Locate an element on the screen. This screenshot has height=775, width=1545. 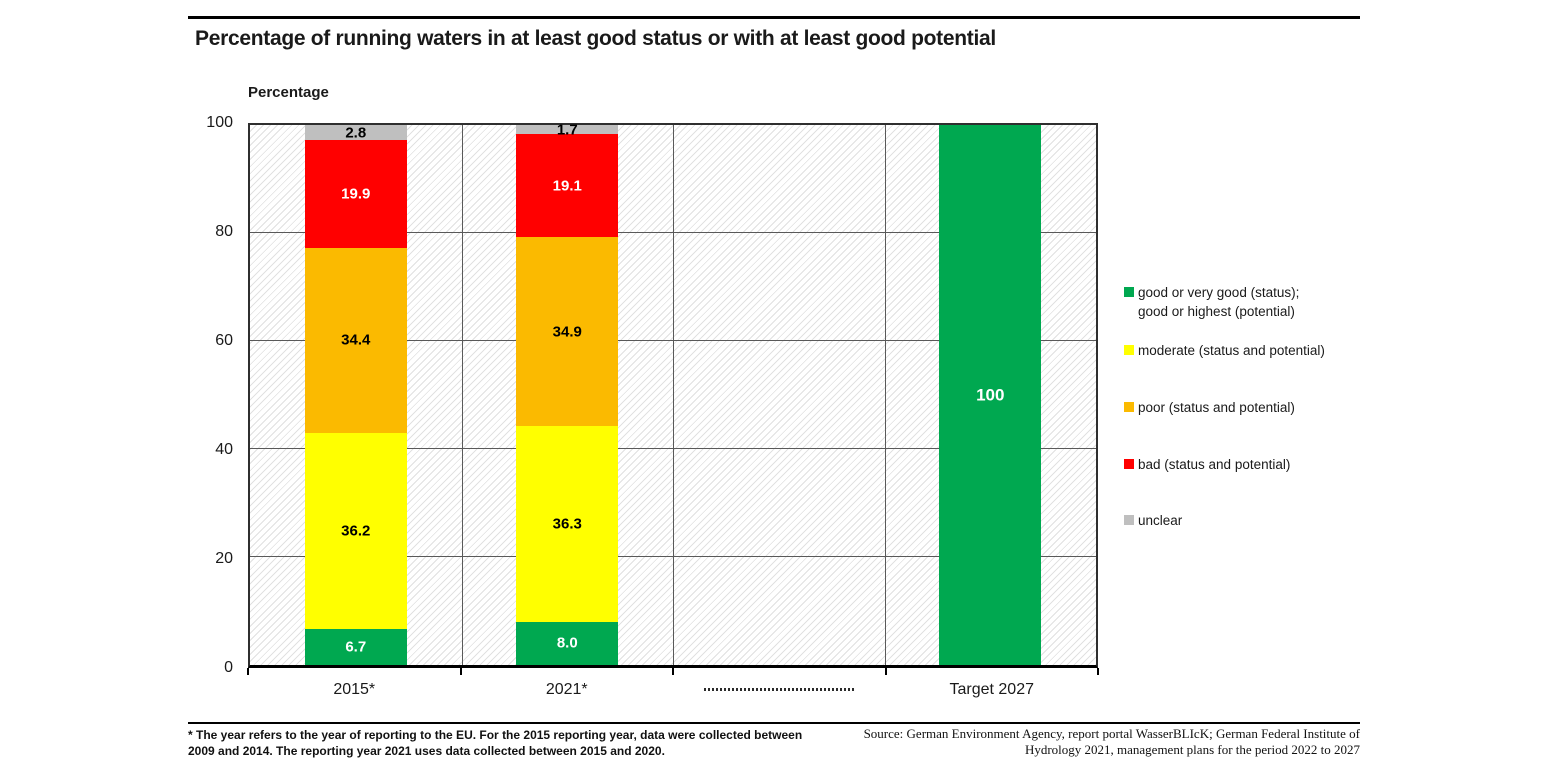
legend-label: unclear is located at coordinates (1160, 520).